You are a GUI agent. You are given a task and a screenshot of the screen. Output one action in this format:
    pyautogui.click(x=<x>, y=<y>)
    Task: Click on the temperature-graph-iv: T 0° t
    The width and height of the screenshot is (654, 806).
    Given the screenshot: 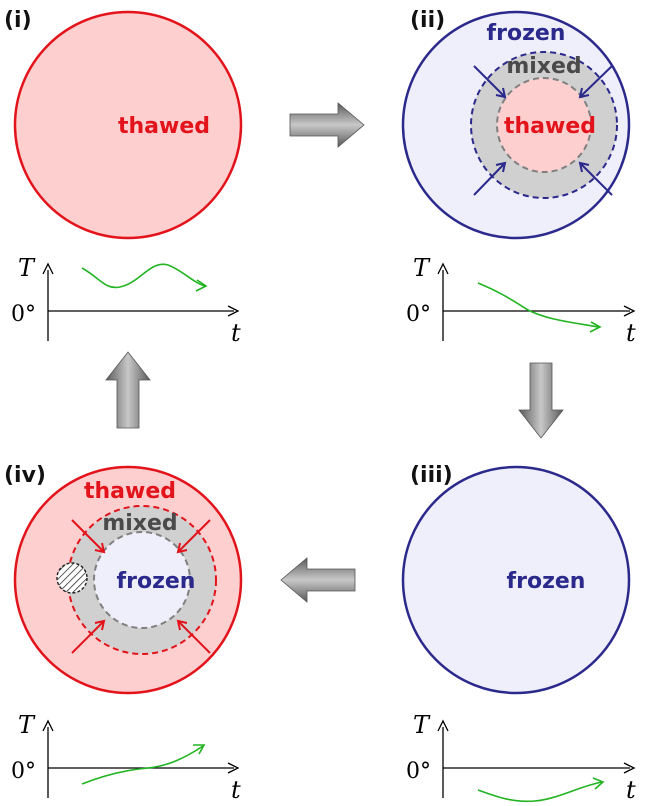 What is the action you would take?
    pyautogui.click(x=126, y=757)
    